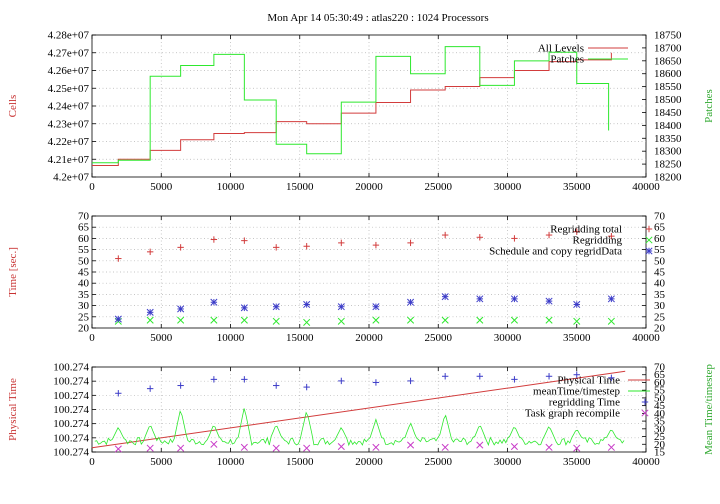 This screenshot has width=720, height=504. Describe the element at coordinates (555, 252) in the screenshot. I see `legend-label: Schedule and copy regridData` at that location.